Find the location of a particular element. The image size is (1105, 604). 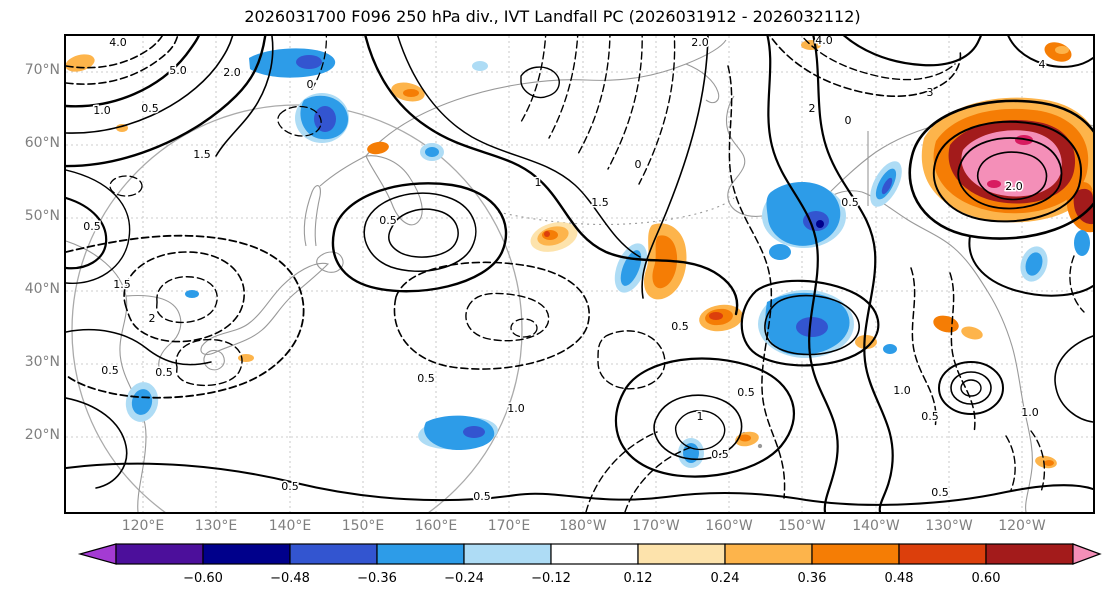

contour-label: 5.0 is located at coordinates (178, 70).